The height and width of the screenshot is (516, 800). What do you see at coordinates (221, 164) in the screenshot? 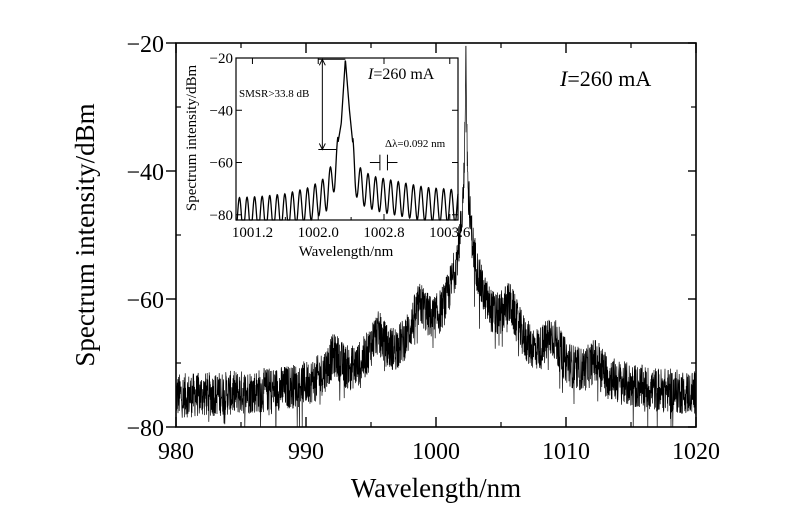
I see `inset-y-tick-label: −60` at bounding box center [221, 164].